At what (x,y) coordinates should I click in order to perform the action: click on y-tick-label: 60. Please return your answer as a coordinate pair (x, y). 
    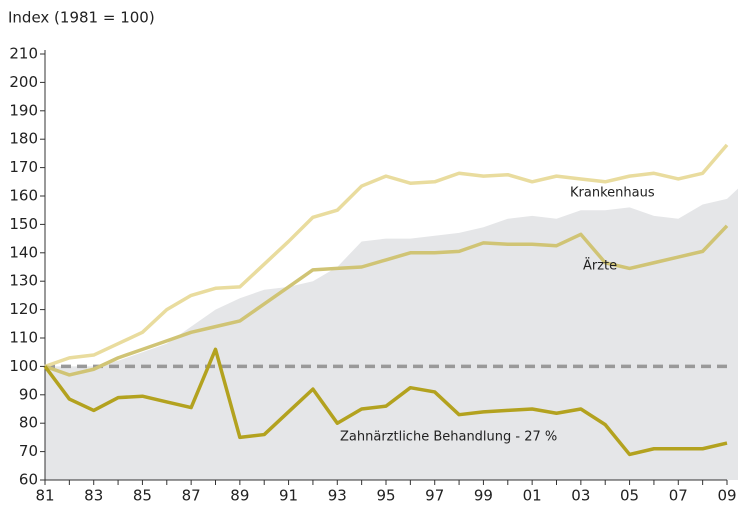
    Looking at the image, I should click on (28, 480).